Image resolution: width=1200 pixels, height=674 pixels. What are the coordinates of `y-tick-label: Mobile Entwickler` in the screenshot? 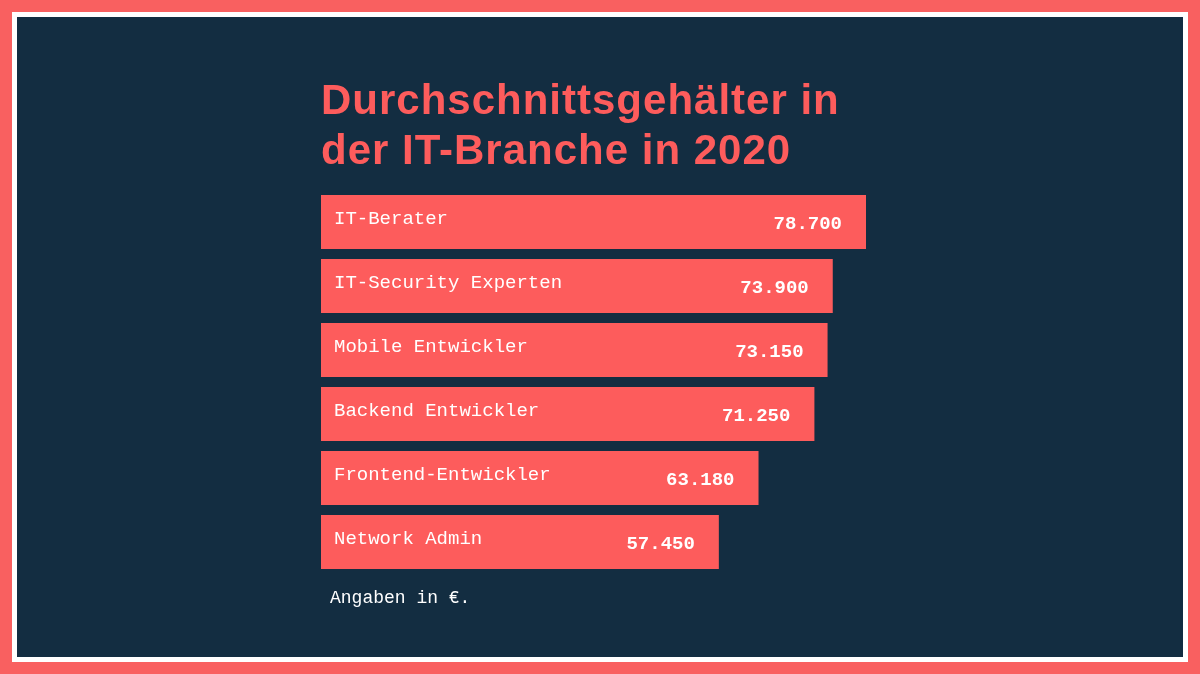 It's located at (431, 347).